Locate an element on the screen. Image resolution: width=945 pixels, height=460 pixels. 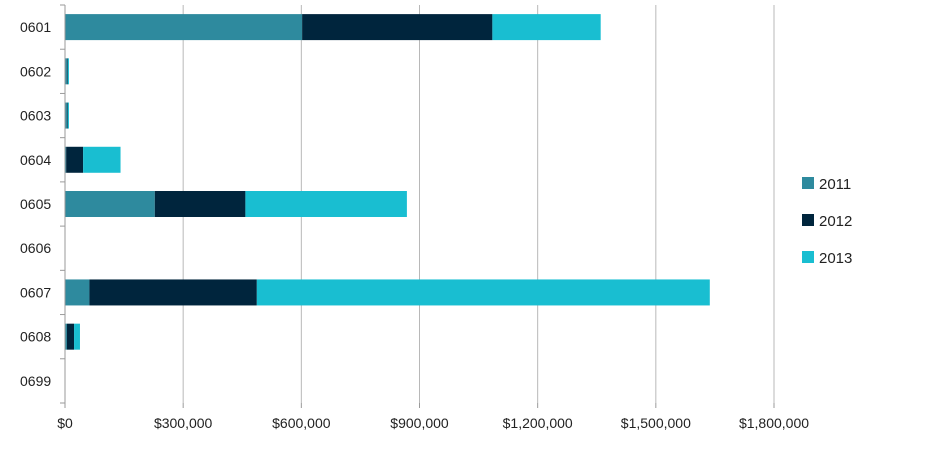
bar-0601-2013 is located at coordinates (546, 27).